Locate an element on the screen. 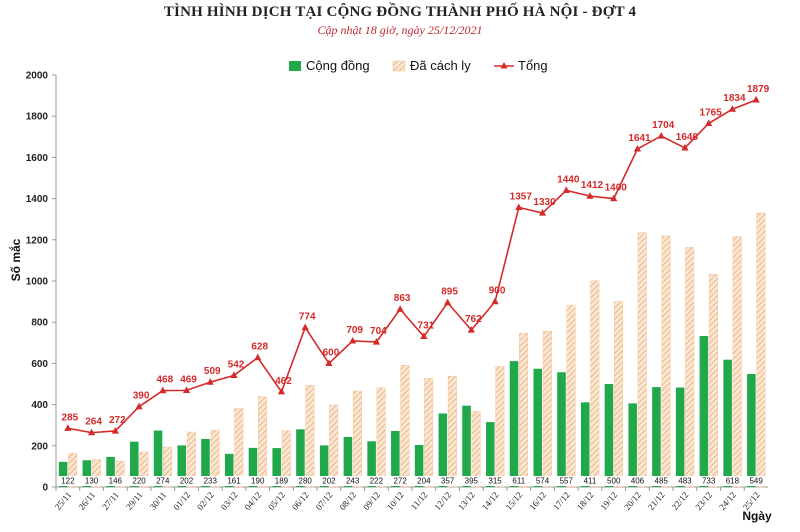  y-tick-label: 2000 is located at coordinates (37, 76).